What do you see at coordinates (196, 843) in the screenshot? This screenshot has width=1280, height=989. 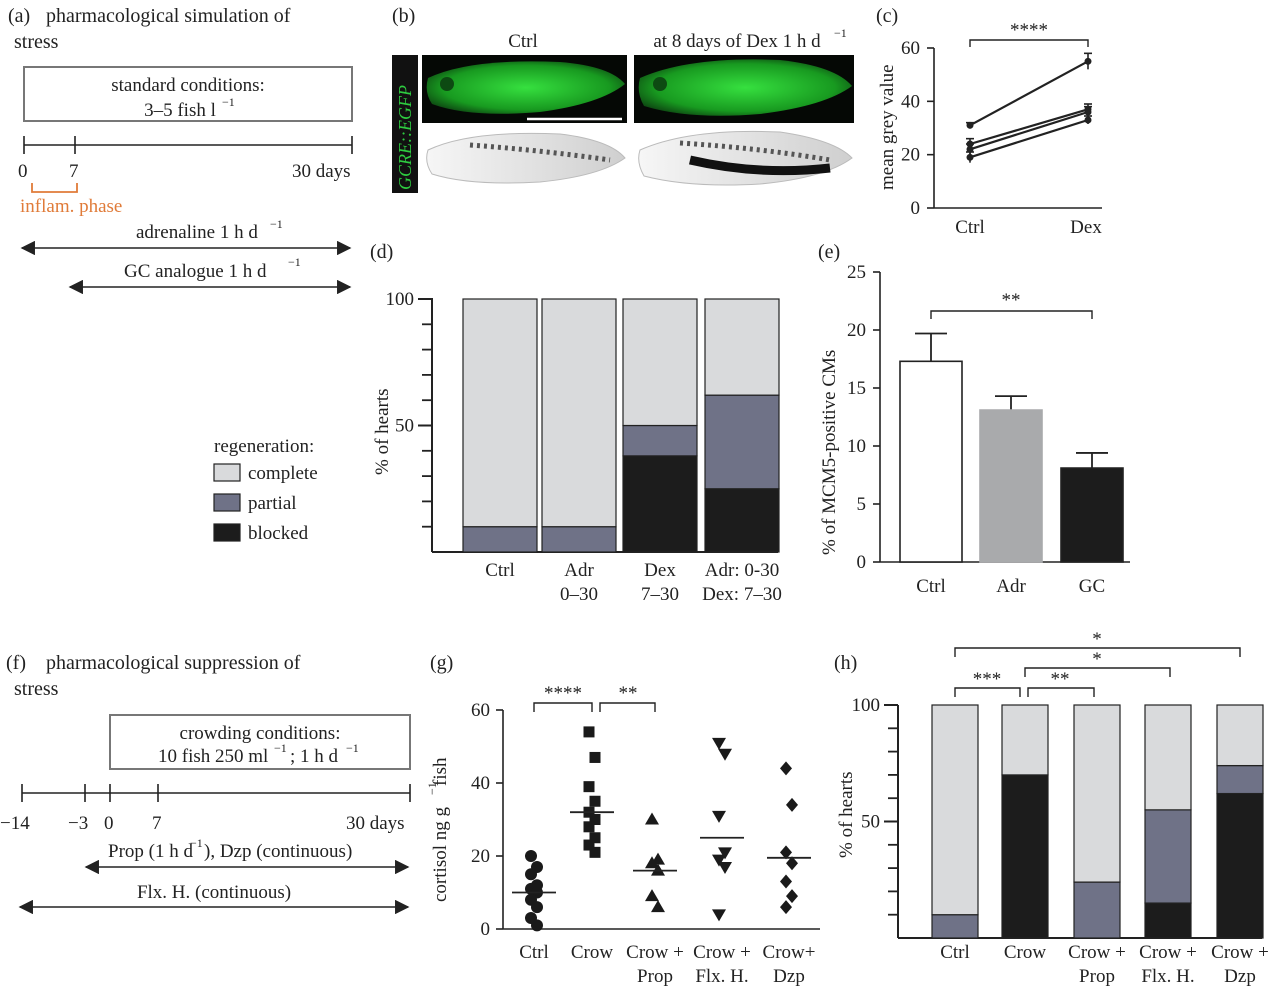 I see `prop-sup: −1` at bounding box center [196, 843].